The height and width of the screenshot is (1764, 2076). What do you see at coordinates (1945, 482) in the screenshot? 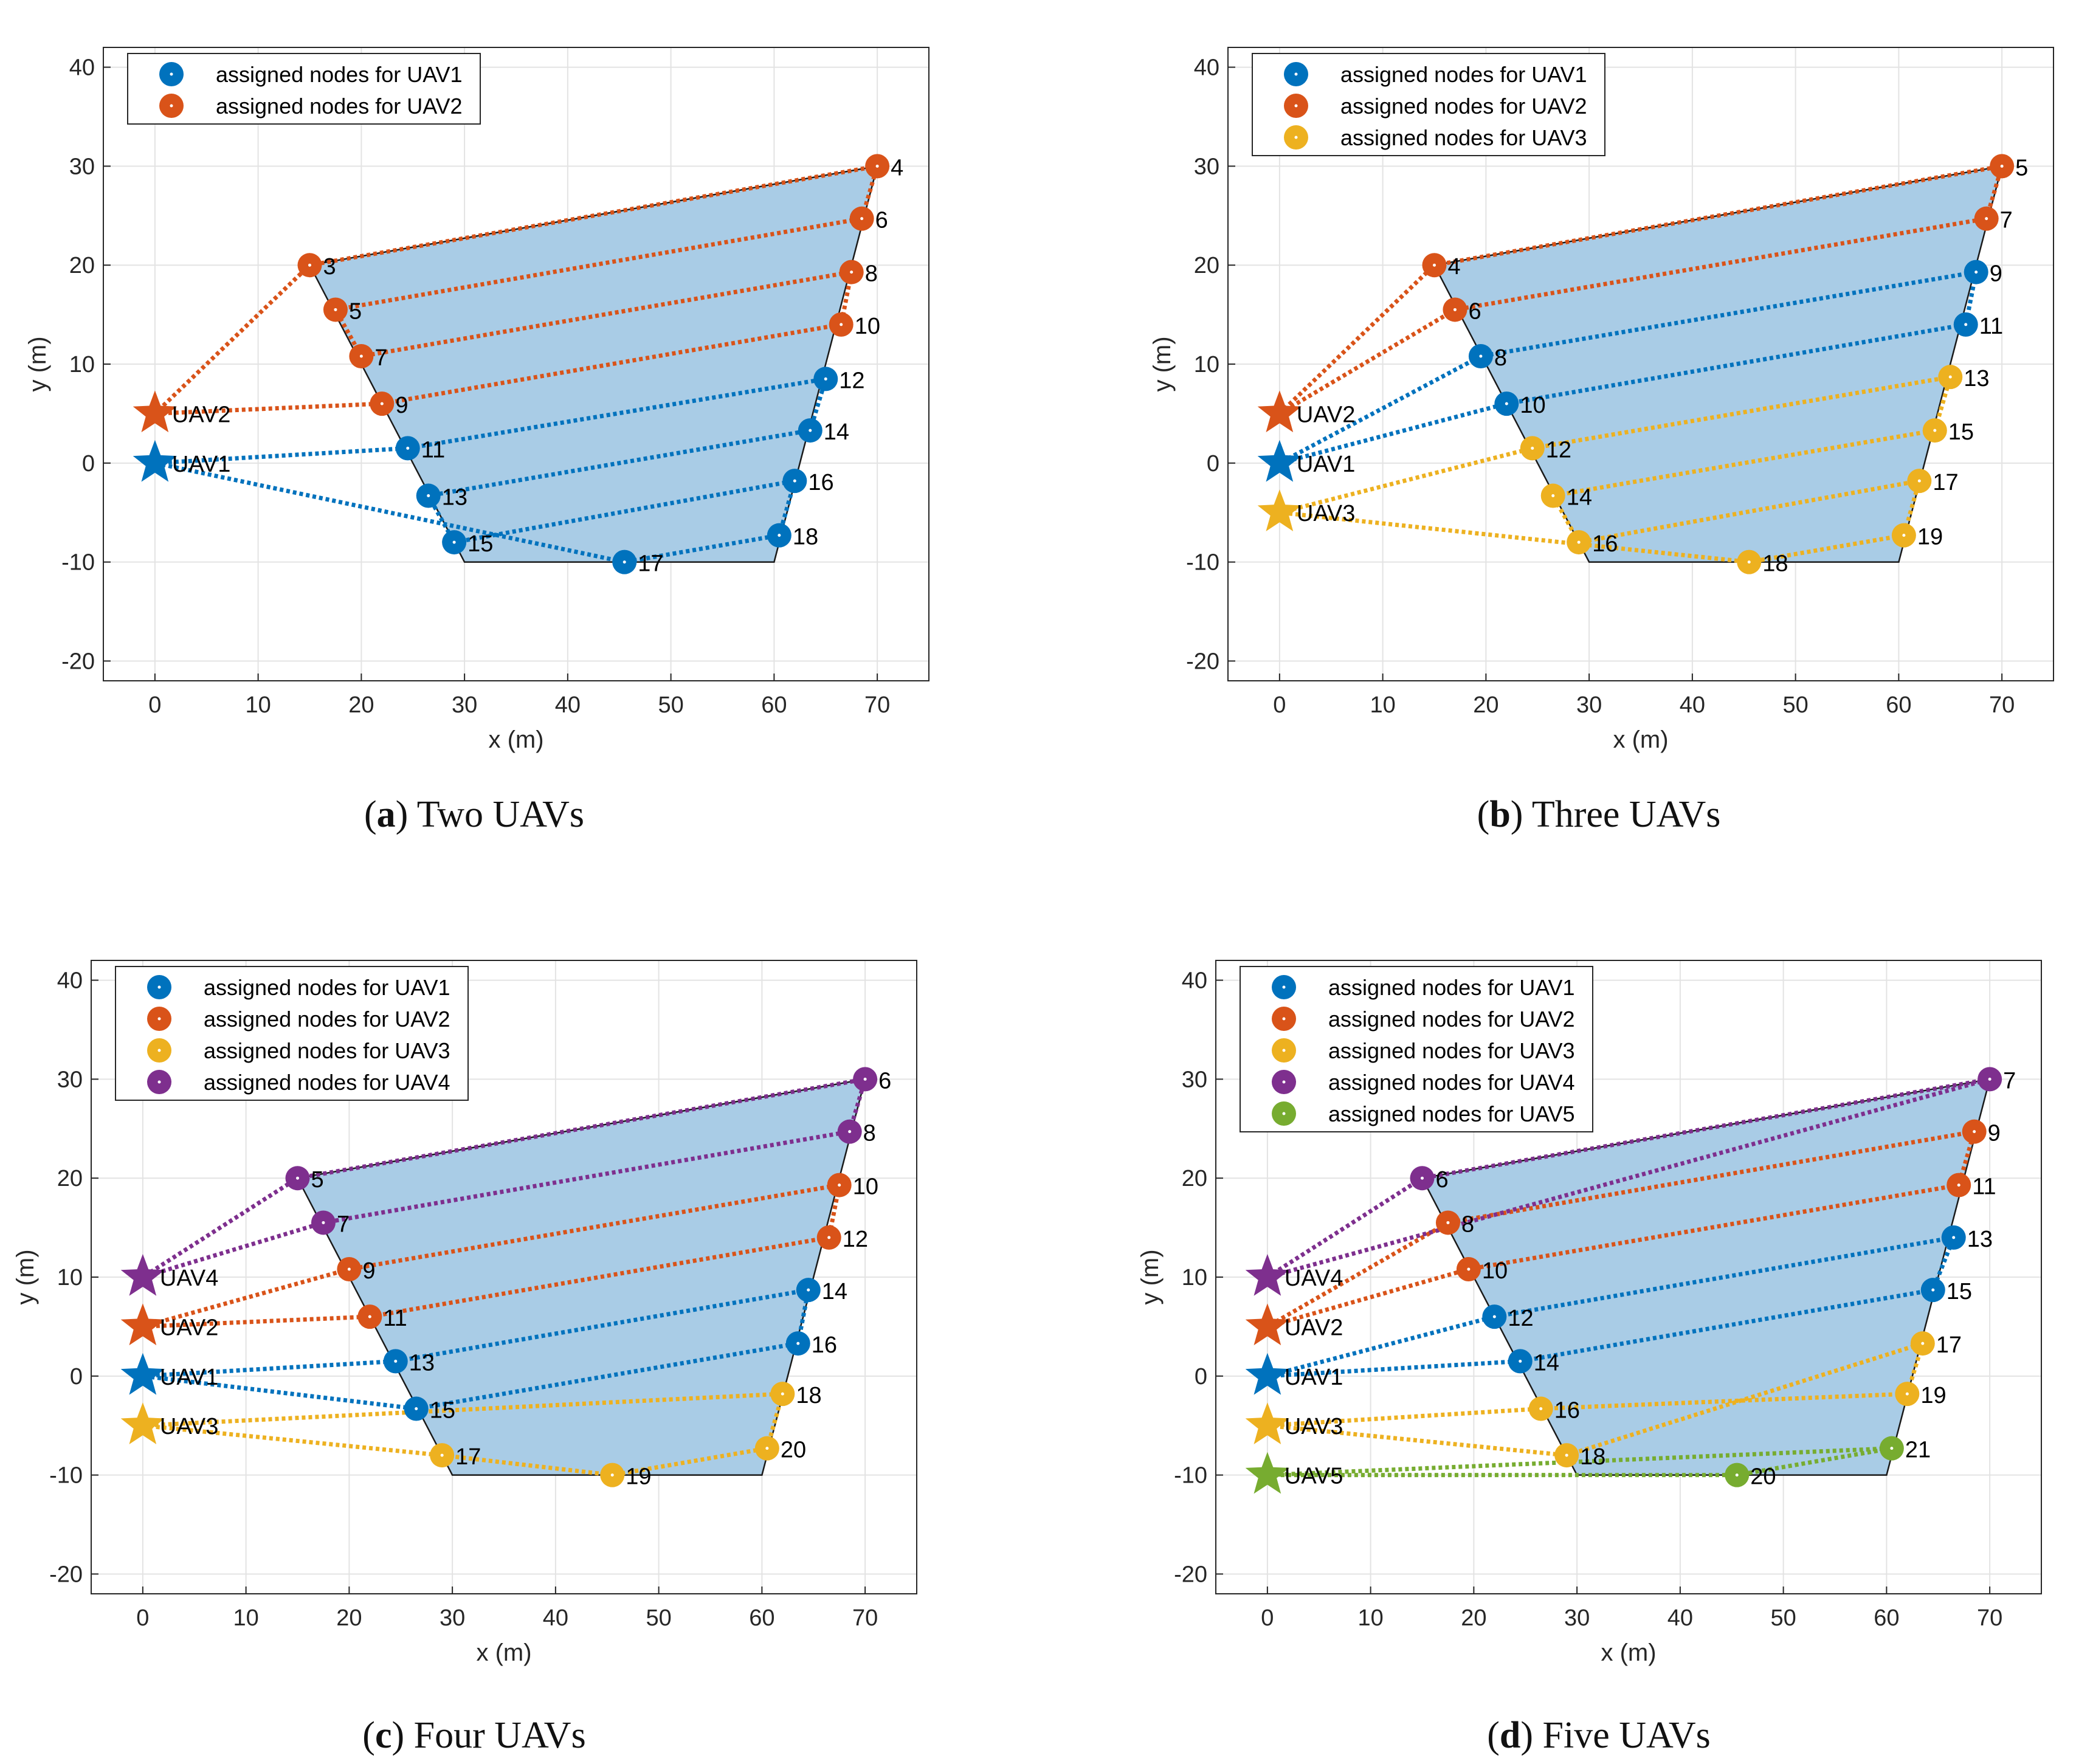
I see `chart-b-node-label-17: 17` at bounding box center [1945, 482].